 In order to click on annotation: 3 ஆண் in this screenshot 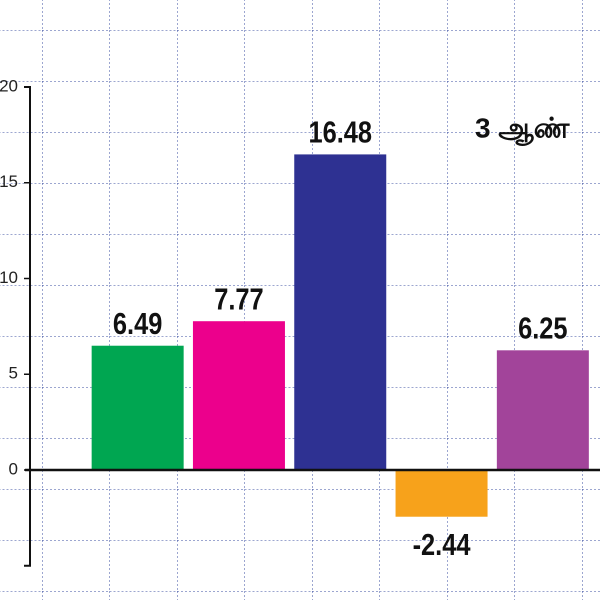, I will do `click(522, 129)`.